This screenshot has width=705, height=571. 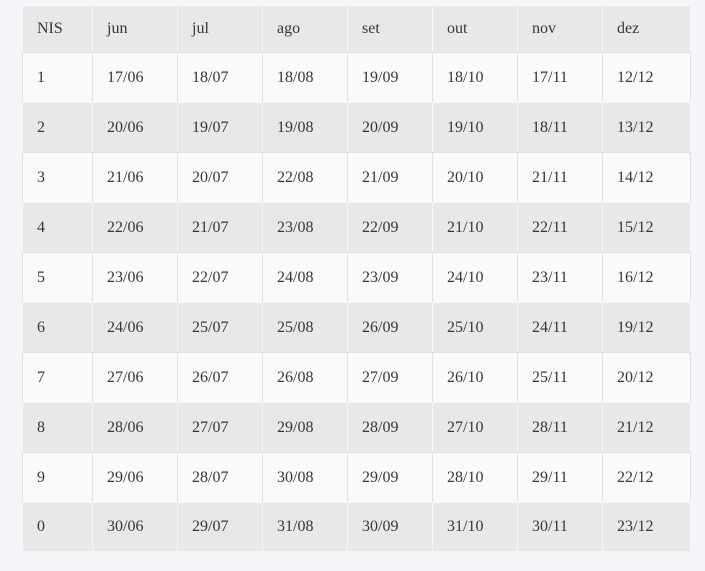 I want to click on payment-date-cell: 22/07, so click(x=219, y=277).